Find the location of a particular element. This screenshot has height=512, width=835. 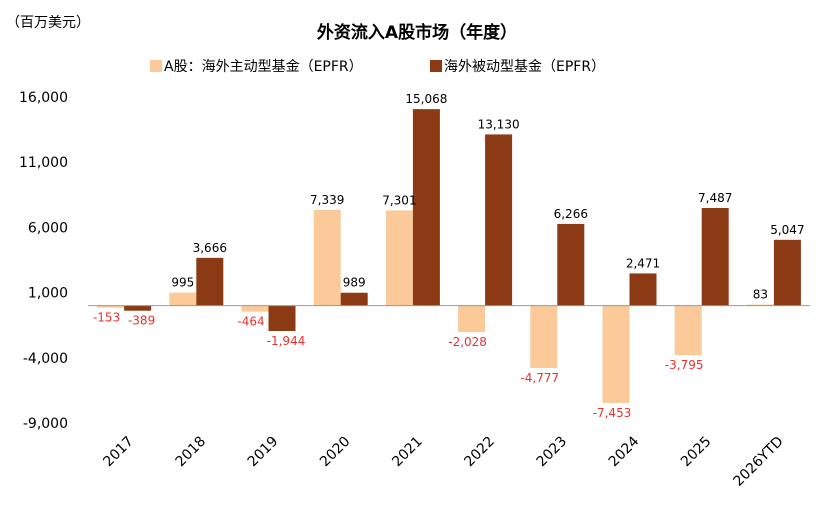

x-tick-label: 2023 is located at coordinates (552, 452).